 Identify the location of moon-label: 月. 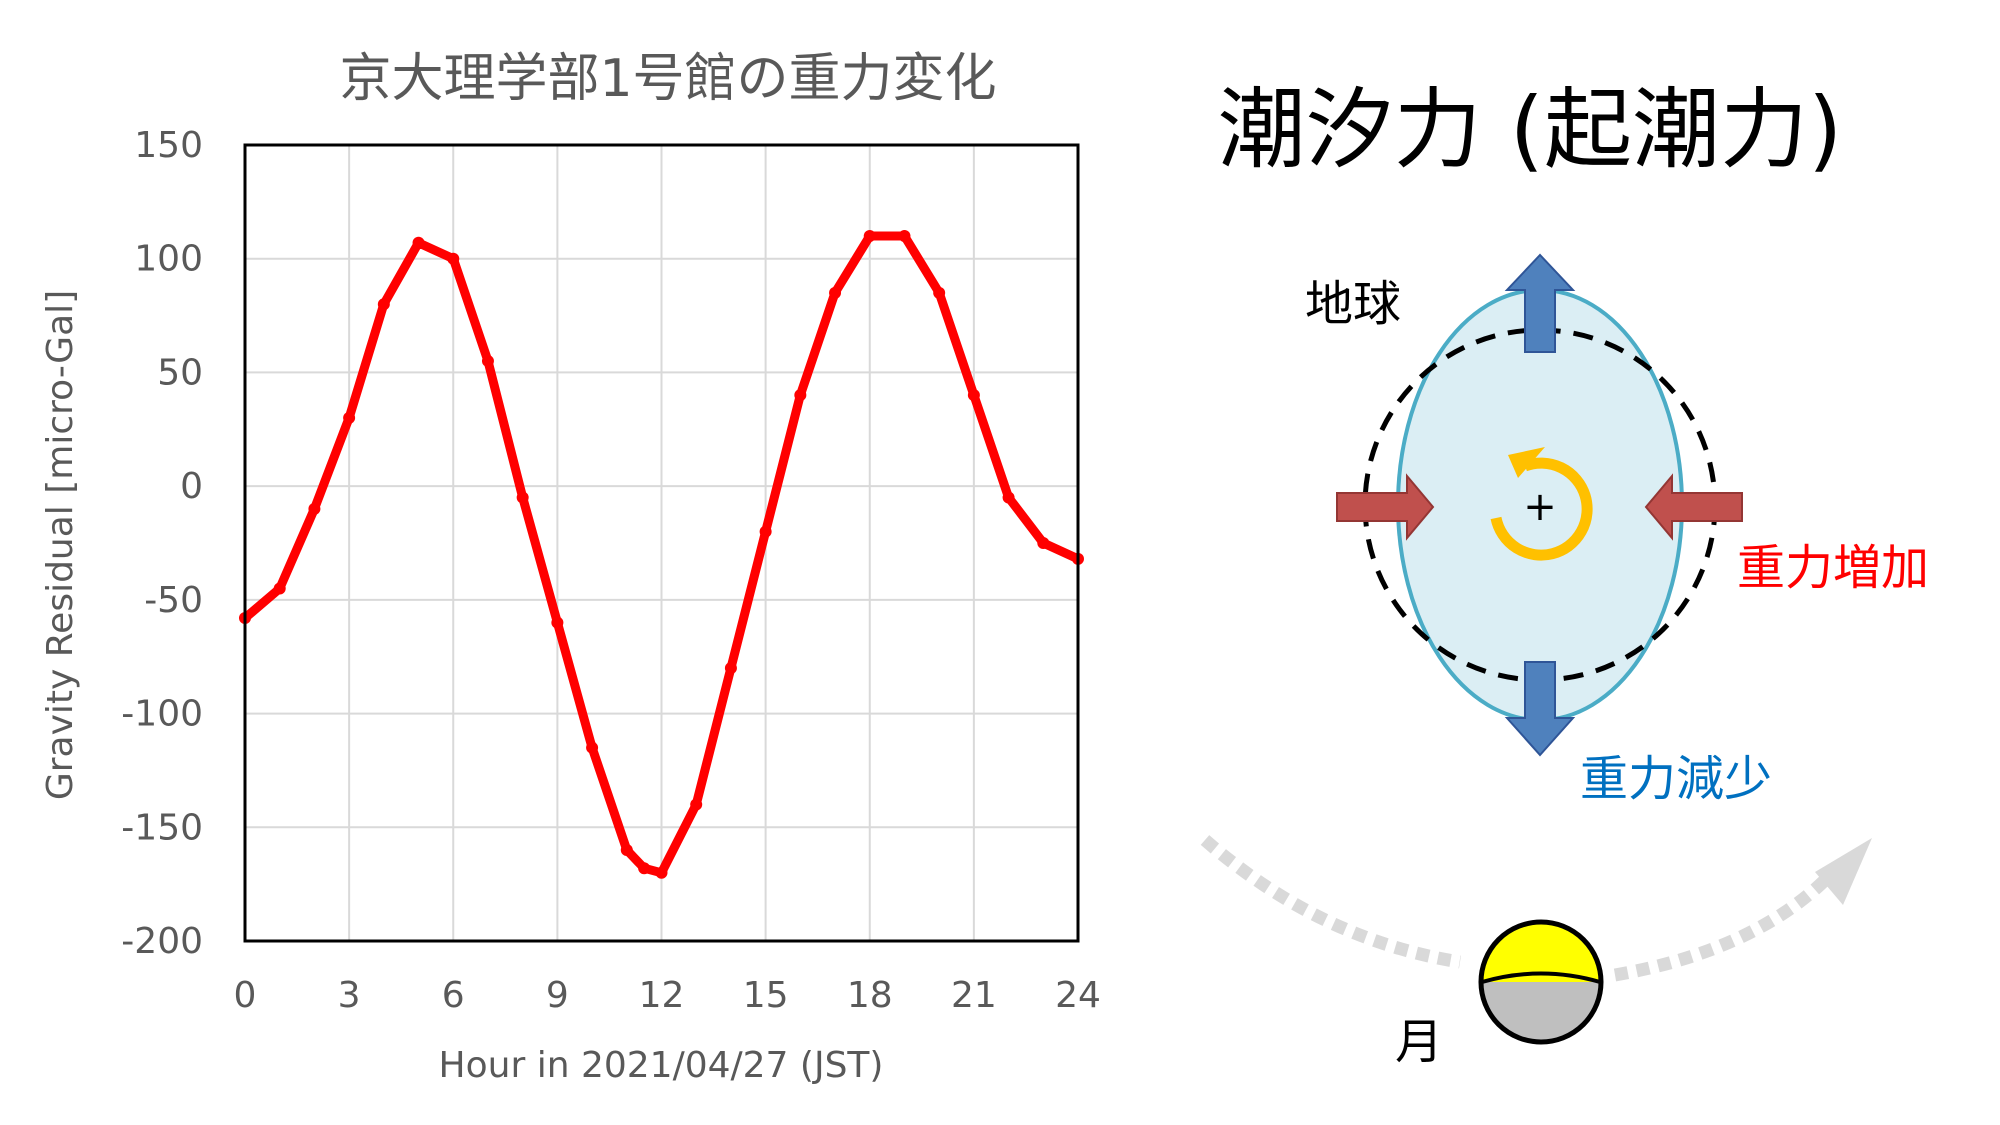
(1419, 1042).